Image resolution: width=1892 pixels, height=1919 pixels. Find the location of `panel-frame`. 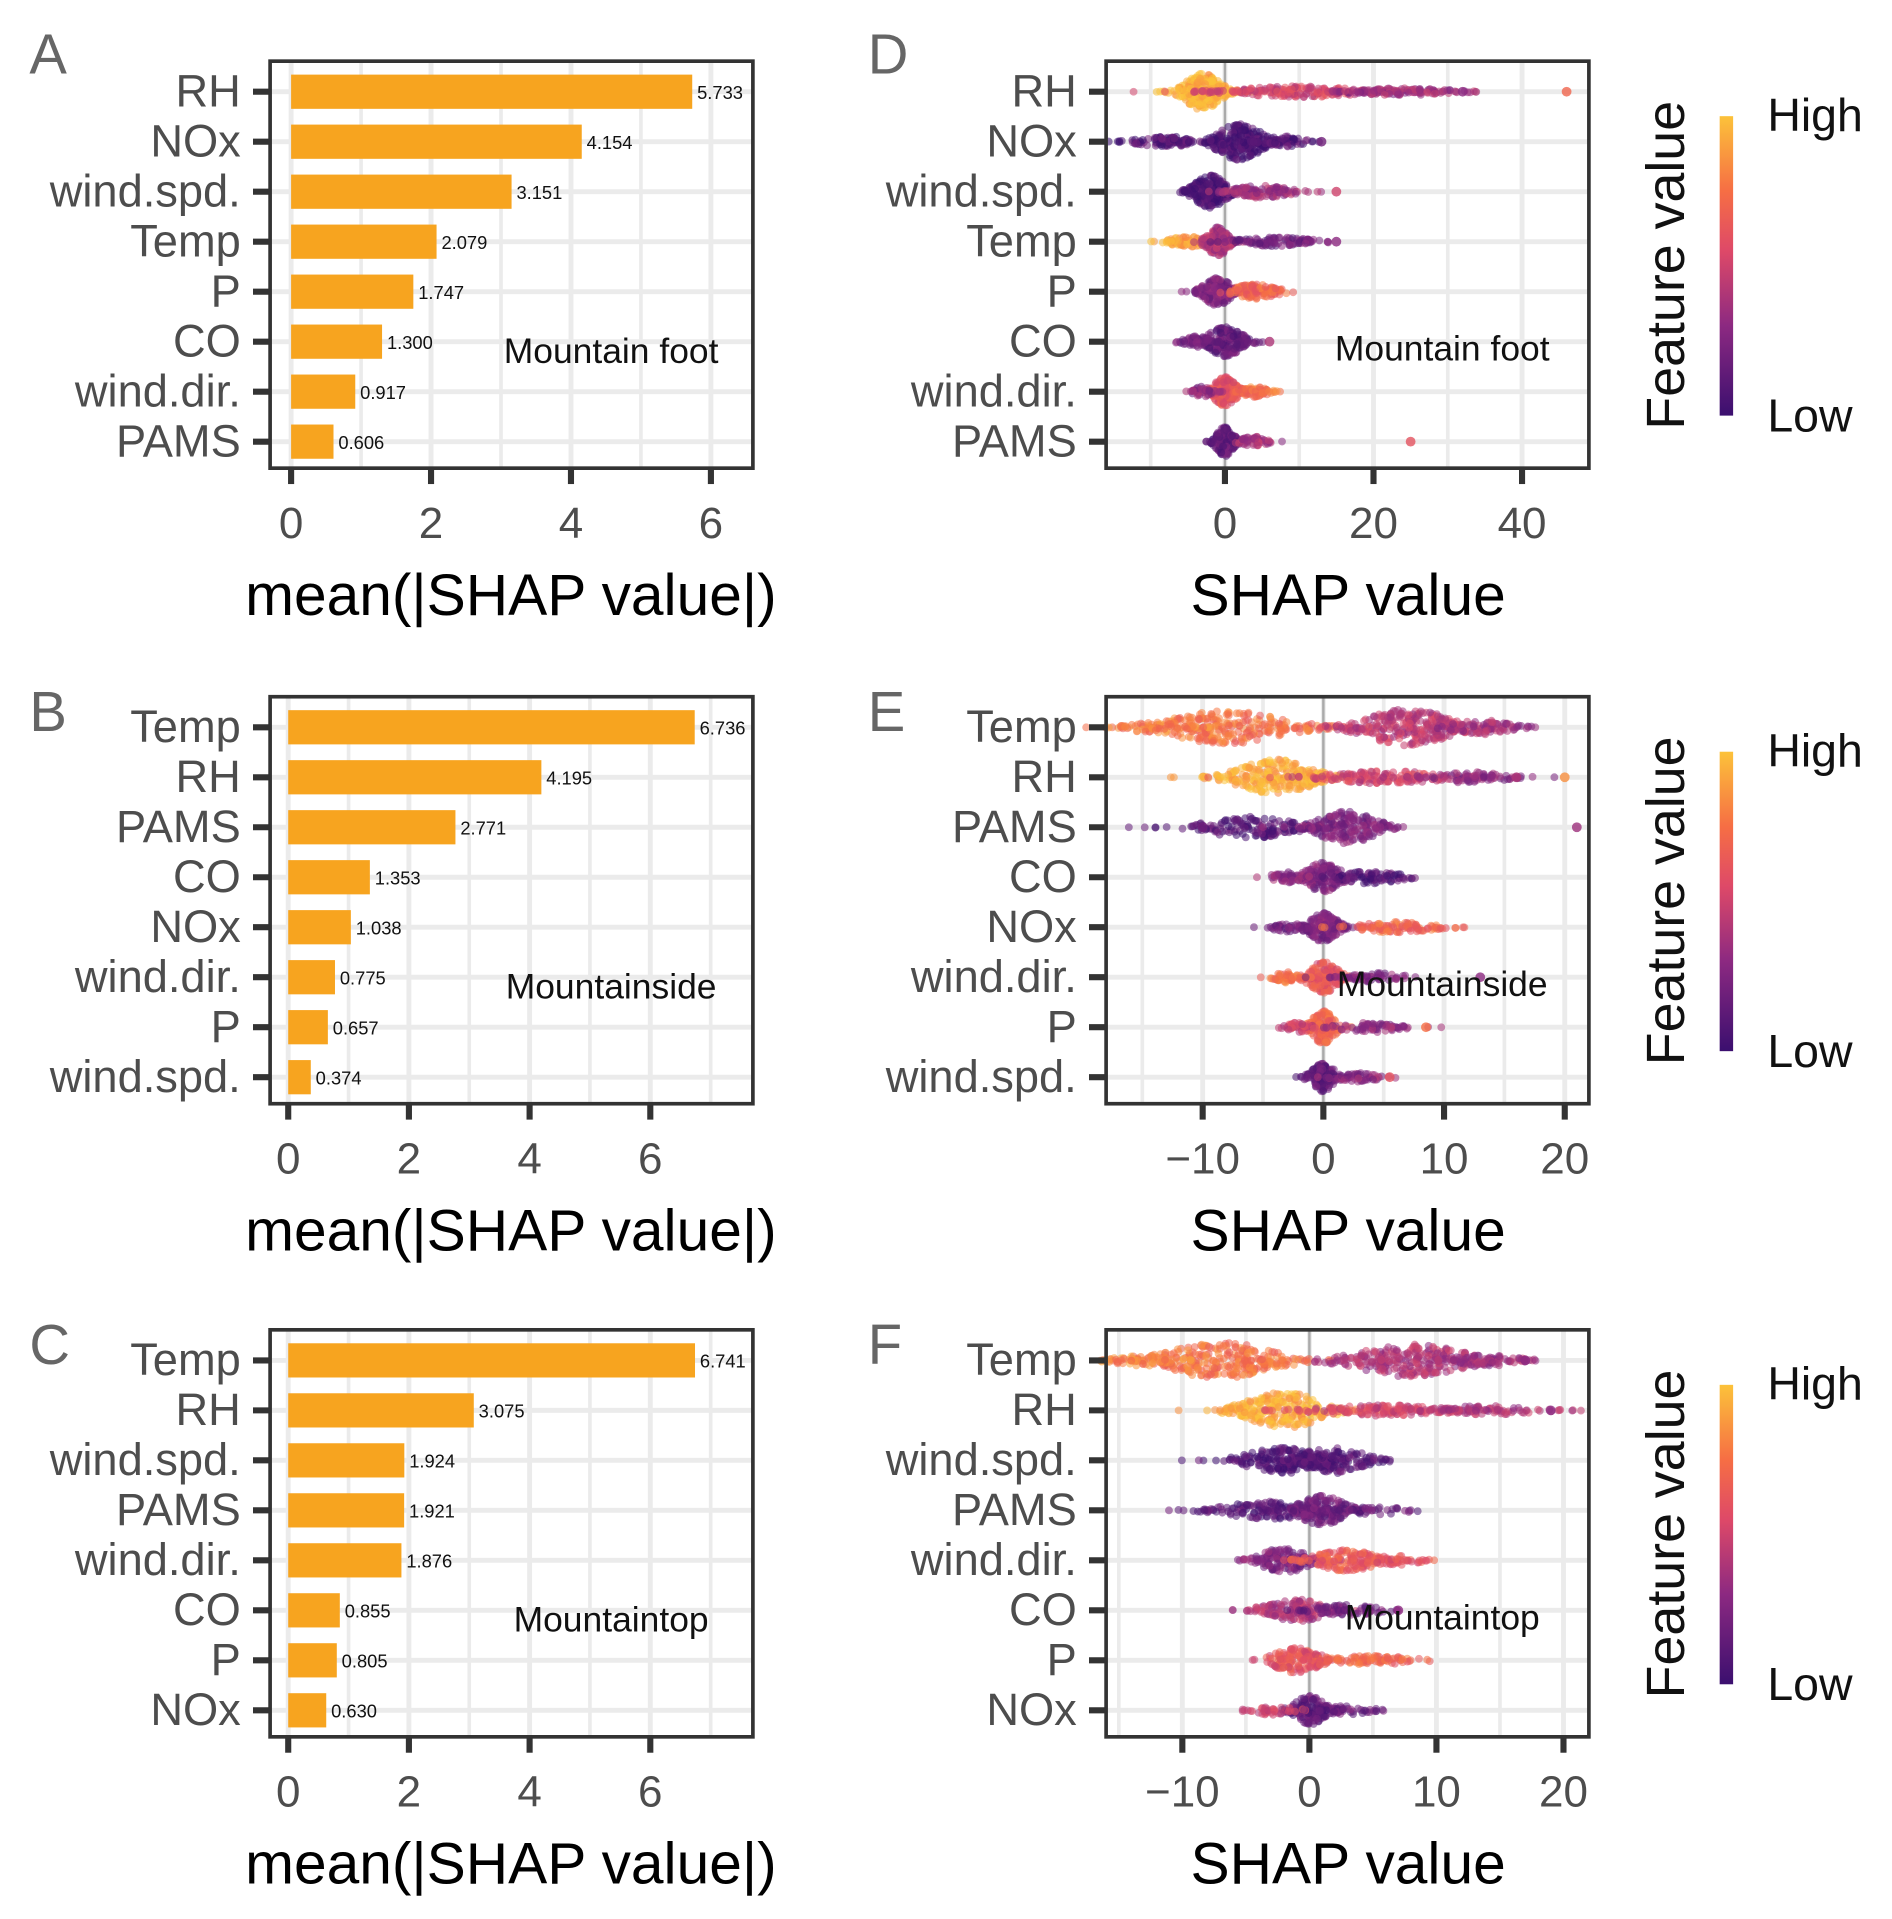

panel-frame is located at coordinates (511, 1533).